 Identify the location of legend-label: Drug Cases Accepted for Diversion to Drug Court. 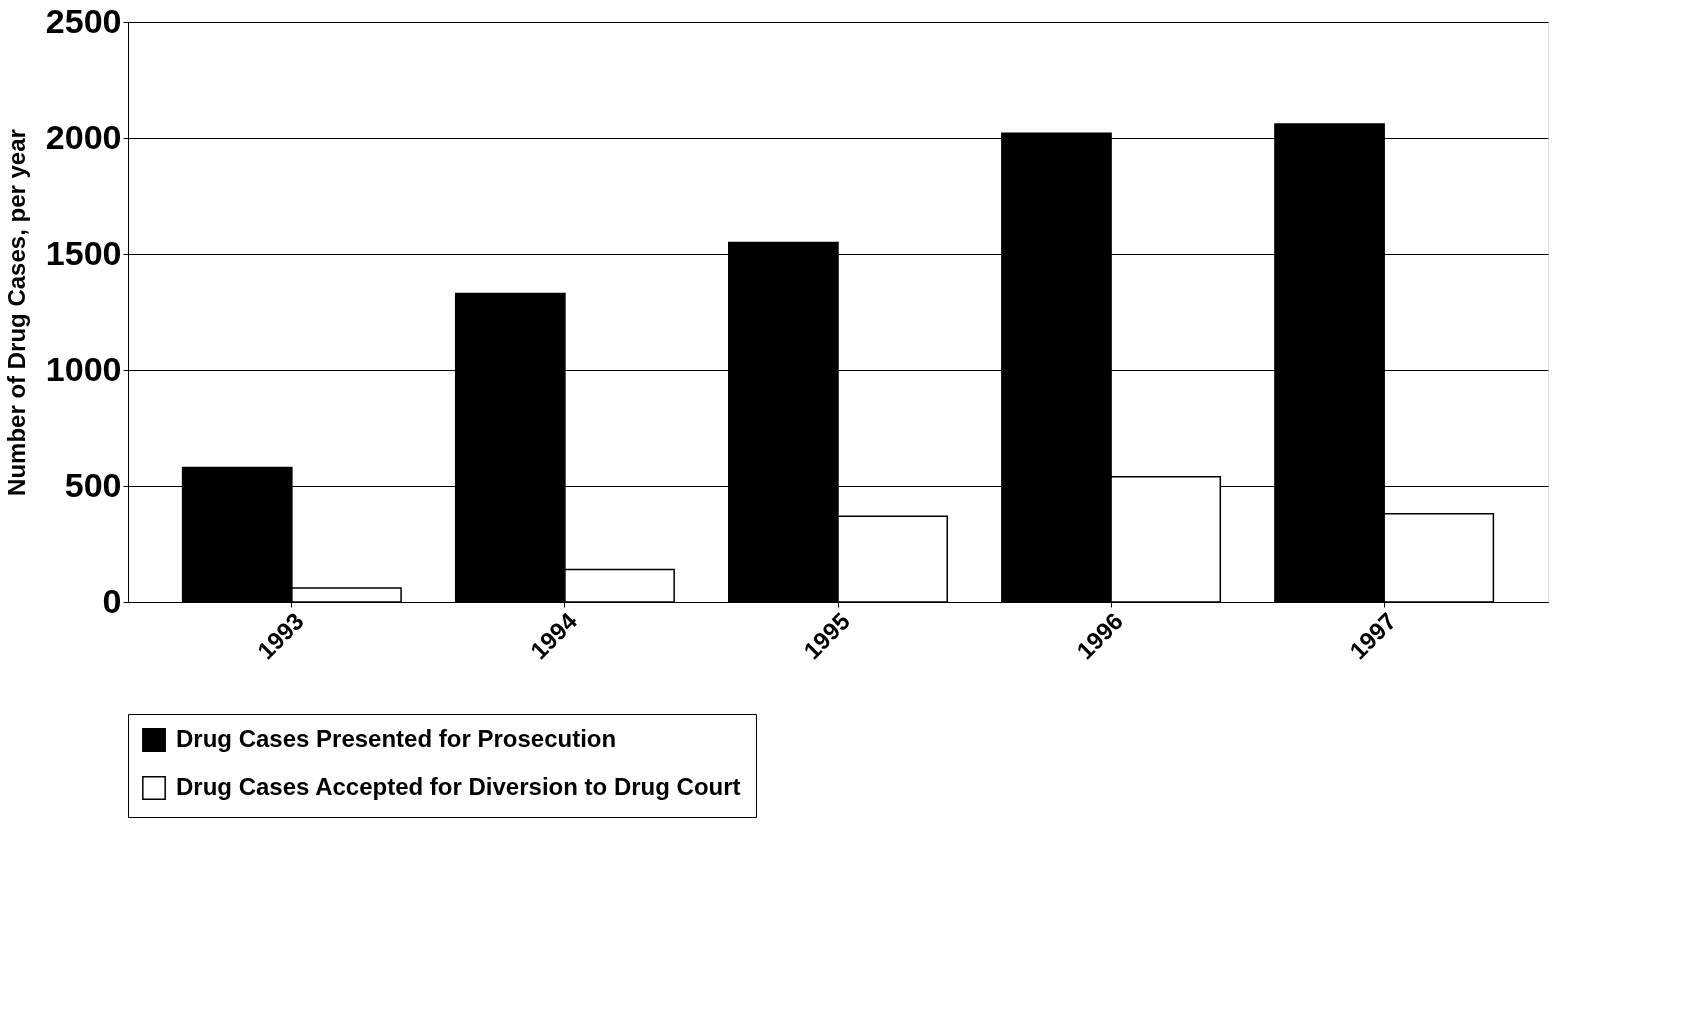
(458, 786).